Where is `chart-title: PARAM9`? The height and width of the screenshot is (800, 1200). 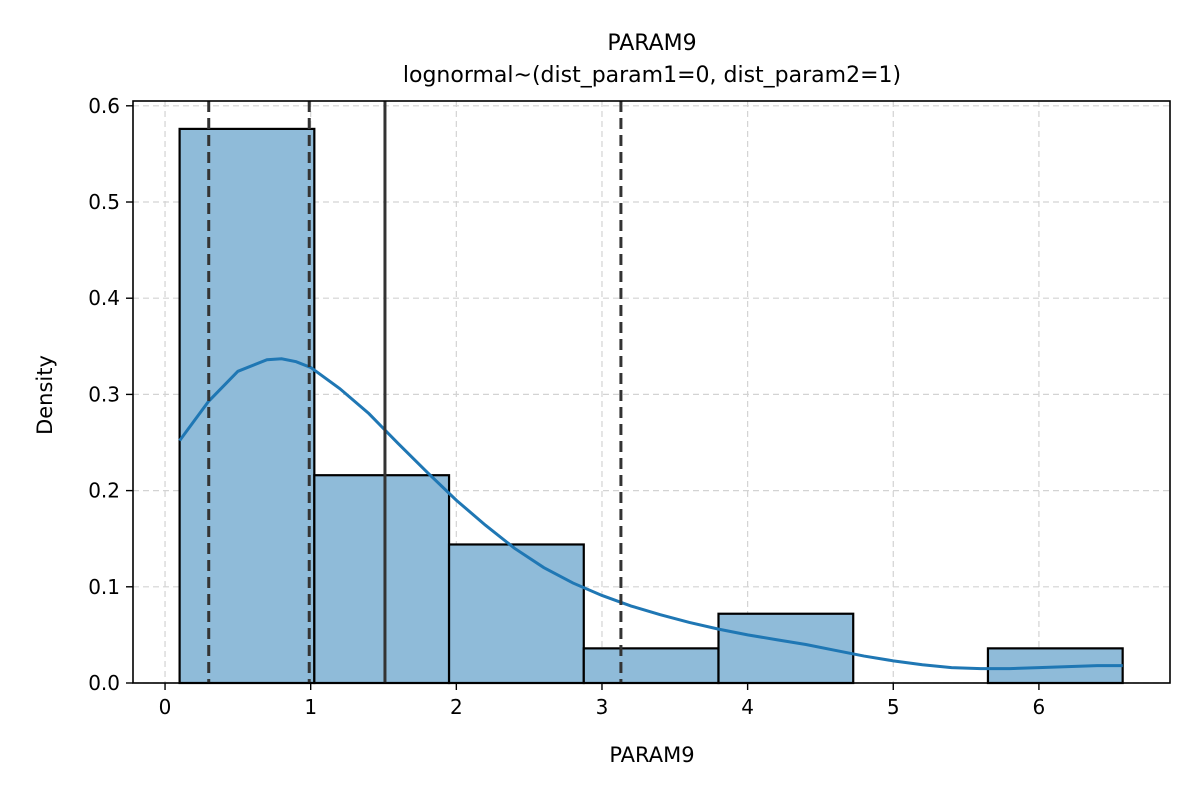 chart-title: PARAM9 is located at coordinates (651, 43).